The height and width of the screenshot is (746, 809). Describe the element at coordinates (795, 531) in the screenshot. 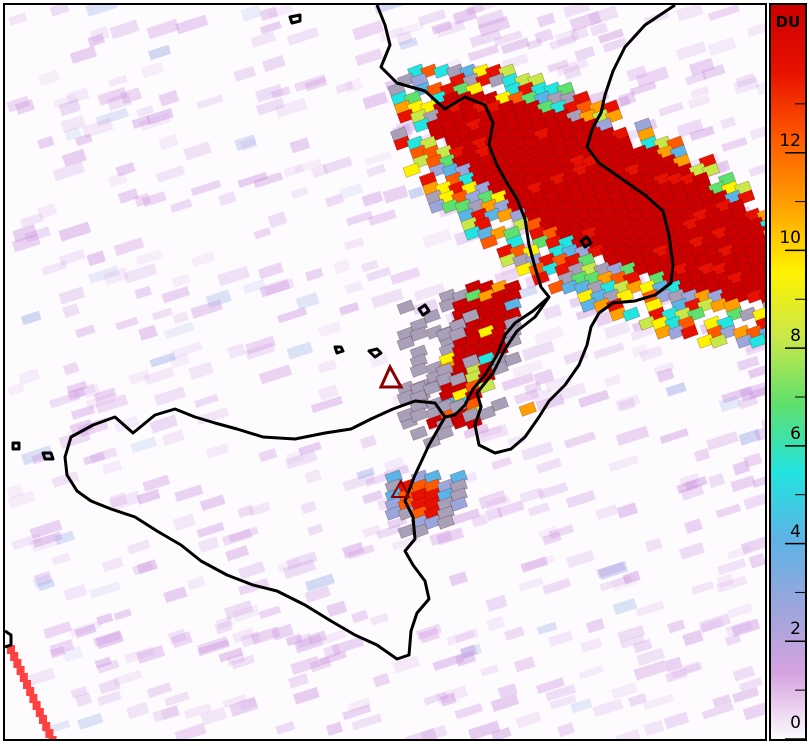

I see `colorbar-tick-label: 4` at that location.